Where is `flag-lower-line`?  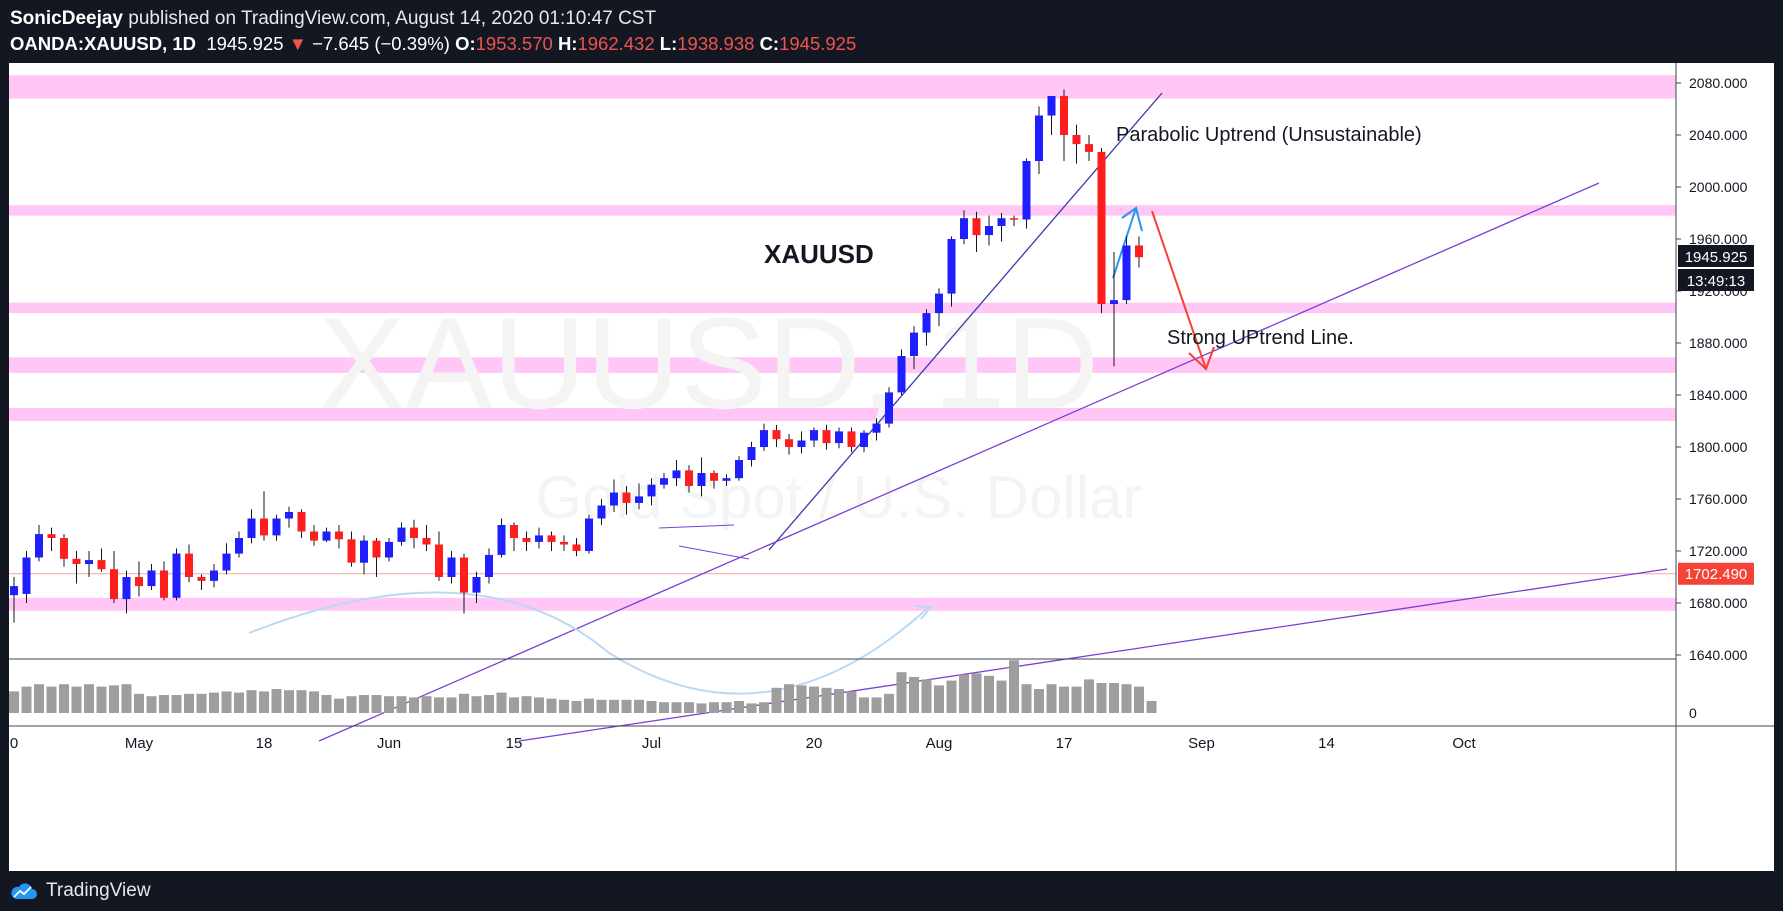 flag-lower-line is located at coordinates (714, 552).